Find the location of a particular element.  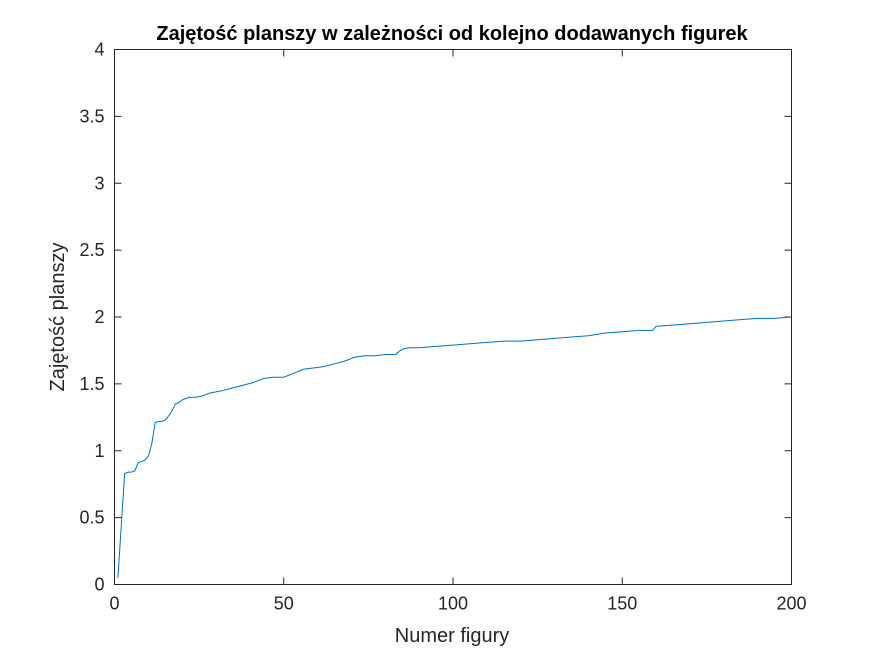

y-tick-label: 1 is located at coordinates (99, 451).